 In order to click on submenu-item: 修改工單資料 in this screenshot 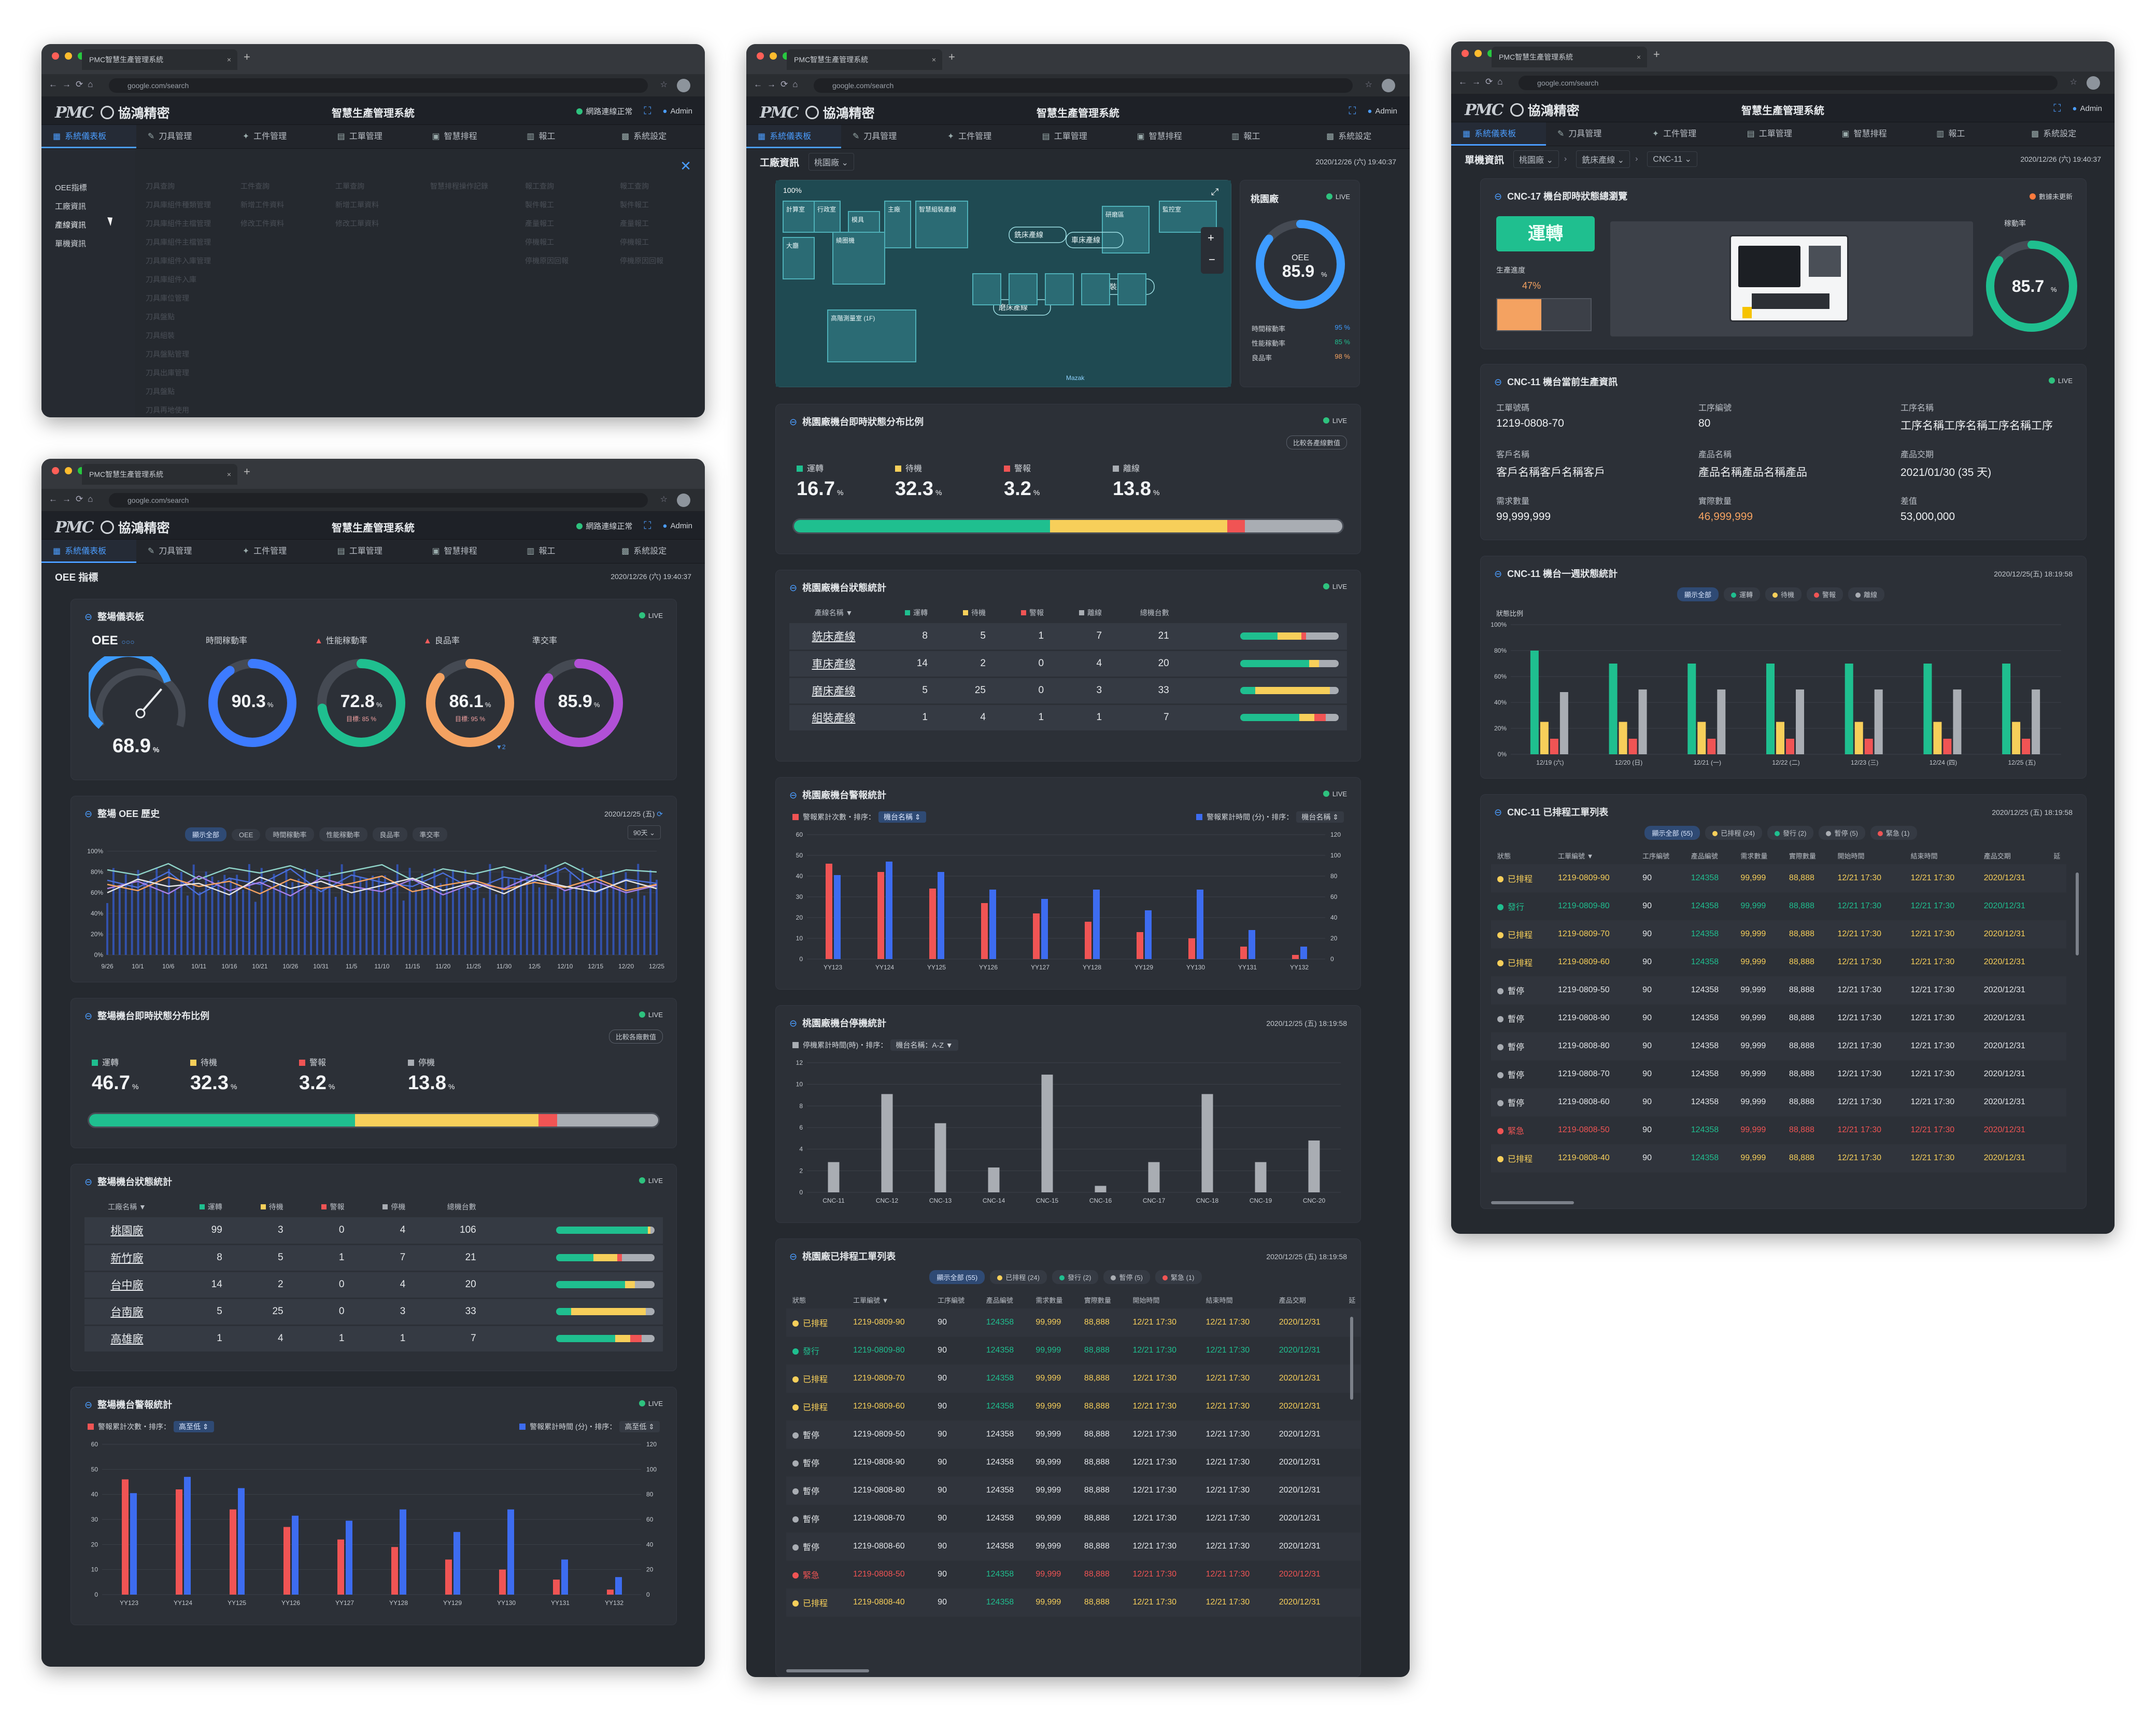, I will do `click(357, 223)`.